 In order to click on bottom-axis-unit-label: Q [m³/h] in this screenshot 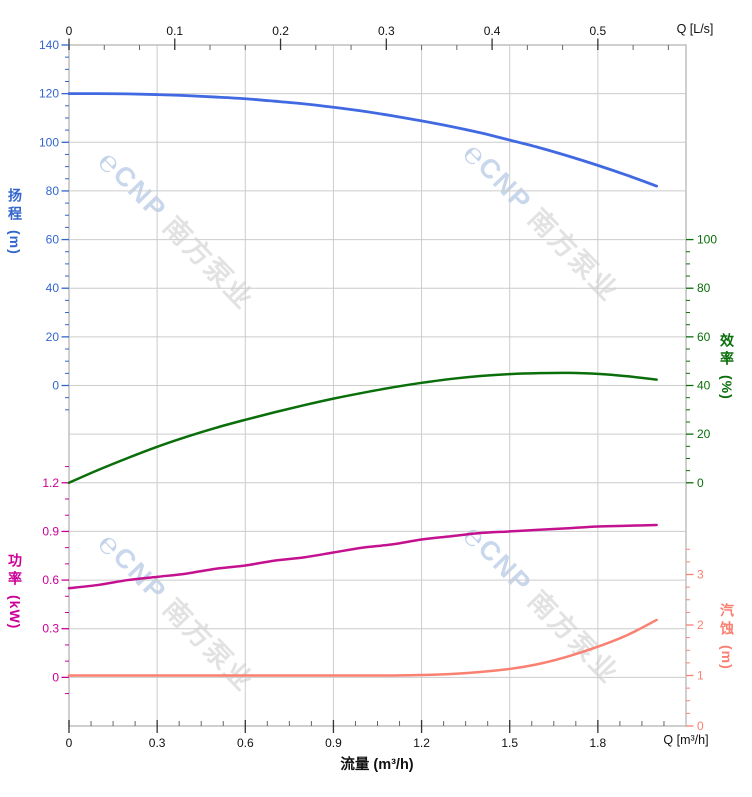, I will do `click(686, 740)`.